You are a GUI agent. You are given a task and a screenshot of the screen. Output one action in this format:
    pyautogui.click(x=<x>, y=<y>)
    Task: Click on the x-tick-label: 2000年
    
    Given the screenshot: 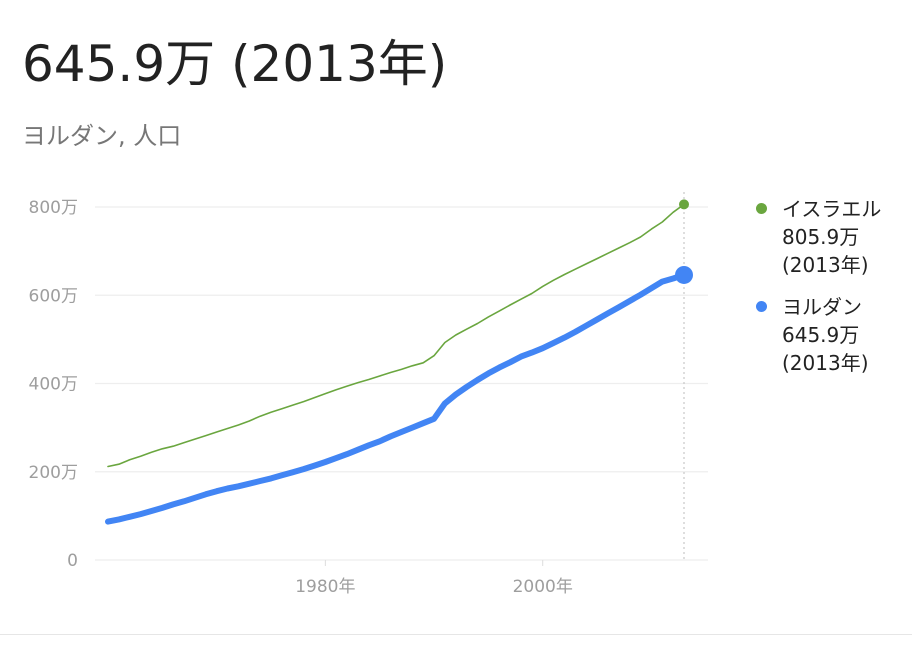 What is the action you would take?
    pyautogui.click(x=543, y=587)
    